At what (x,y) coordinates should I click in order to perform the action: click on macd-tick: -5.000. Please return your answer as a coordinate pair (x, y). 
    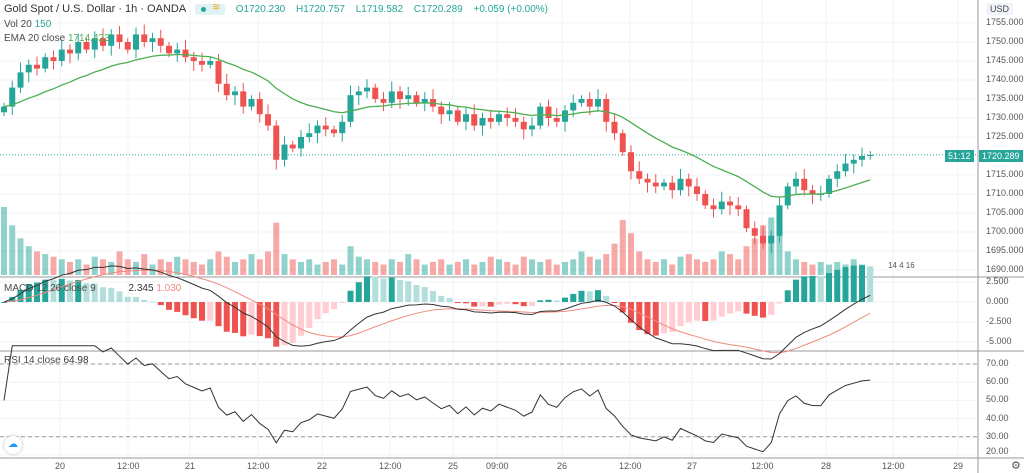
    Looking at the image, I should click on (999, 341).